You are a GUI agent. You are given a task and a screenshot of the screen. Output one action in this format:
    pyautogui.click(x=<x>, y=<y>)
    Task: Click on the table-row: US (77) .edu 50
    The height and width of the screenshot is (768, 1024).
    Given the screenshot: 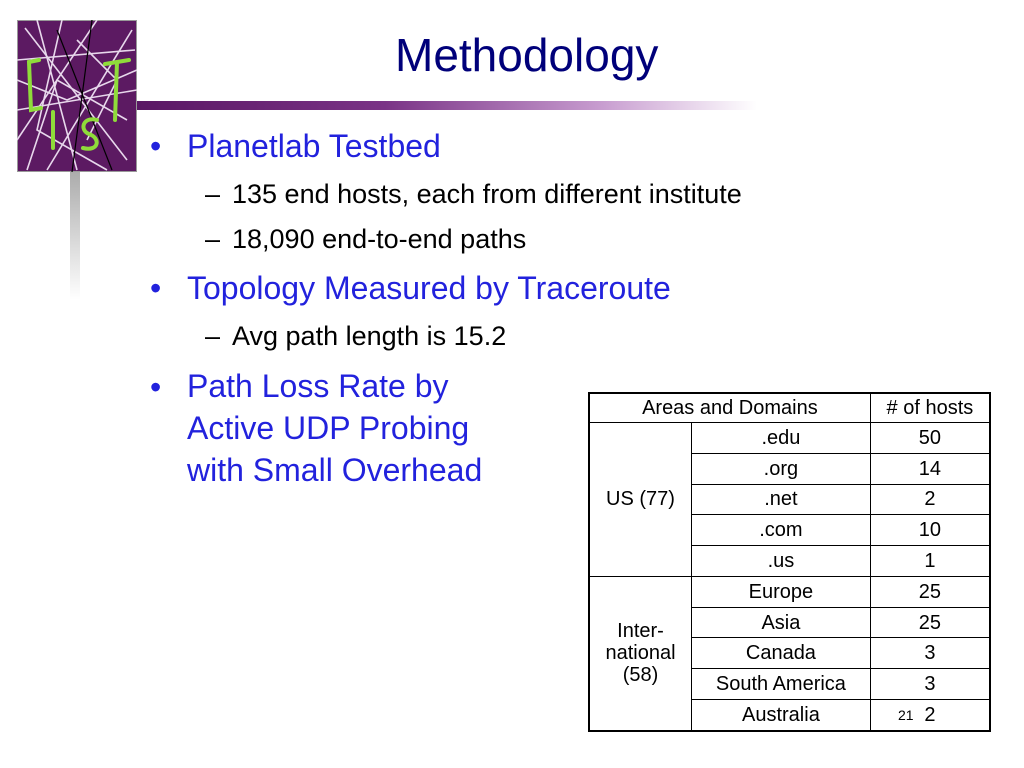 What is the action you would take?
    pyautogui.click(x=789, y=499)
    